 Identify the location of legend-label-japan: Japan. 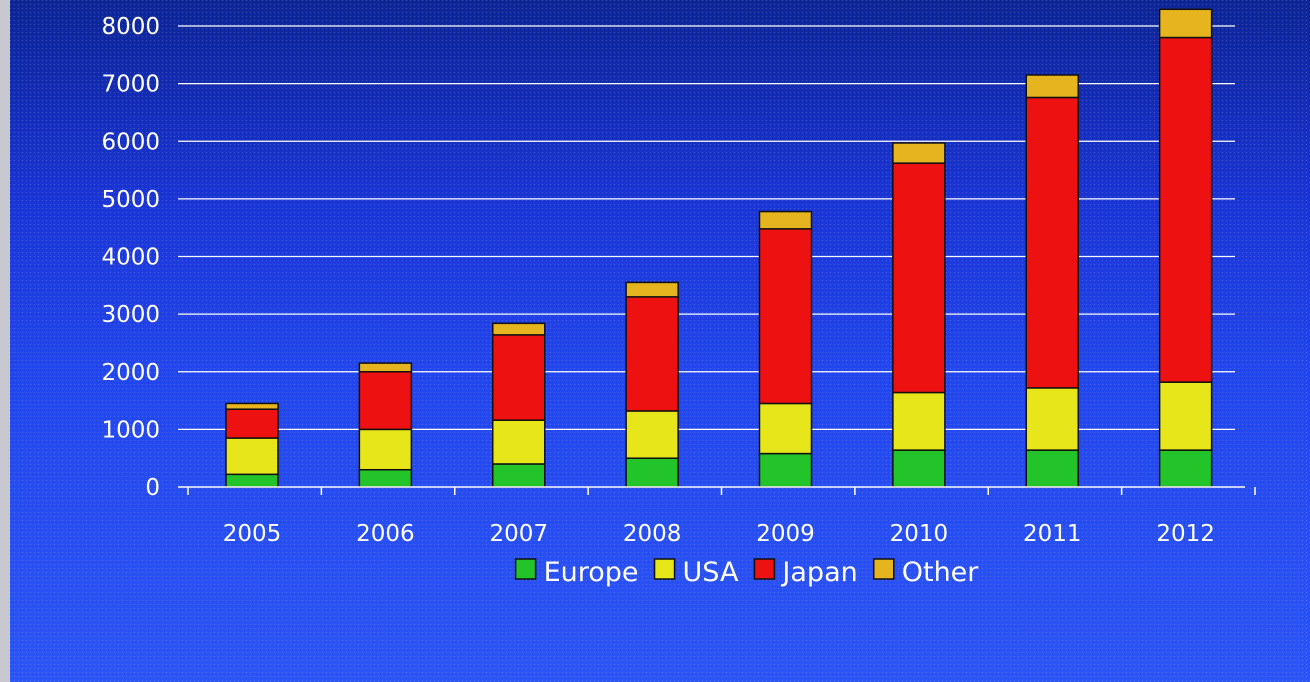
(818, 572).